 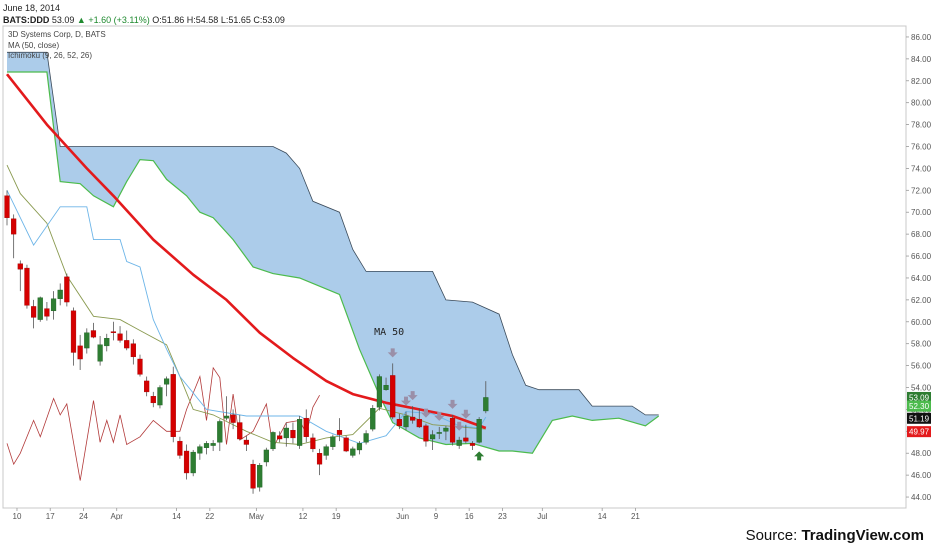 I want to click on price-tag-label: 52.30, so click(x=919, y=406).